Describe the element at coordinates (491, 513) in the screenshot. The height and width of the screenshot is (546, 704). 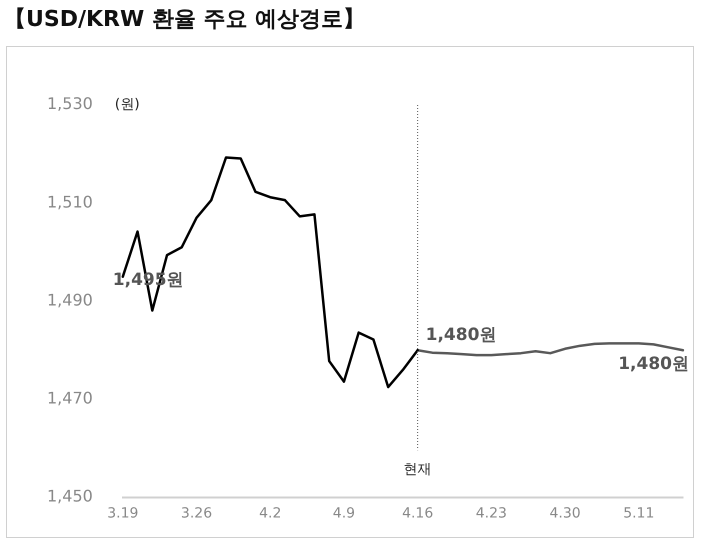
I see `x-tick-label: 4.23` at that location.